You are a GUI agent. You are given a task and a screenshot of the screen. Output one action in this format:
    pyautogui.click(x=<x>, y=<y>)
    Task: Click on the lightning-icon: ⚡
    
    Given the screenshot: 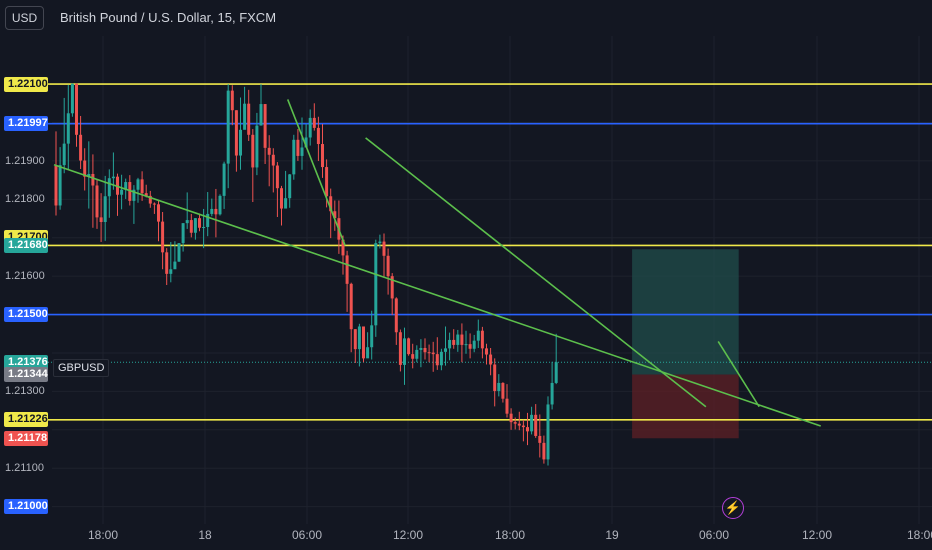 What is the action you would take?
    pyautogui.click(x=733, y=508)
    